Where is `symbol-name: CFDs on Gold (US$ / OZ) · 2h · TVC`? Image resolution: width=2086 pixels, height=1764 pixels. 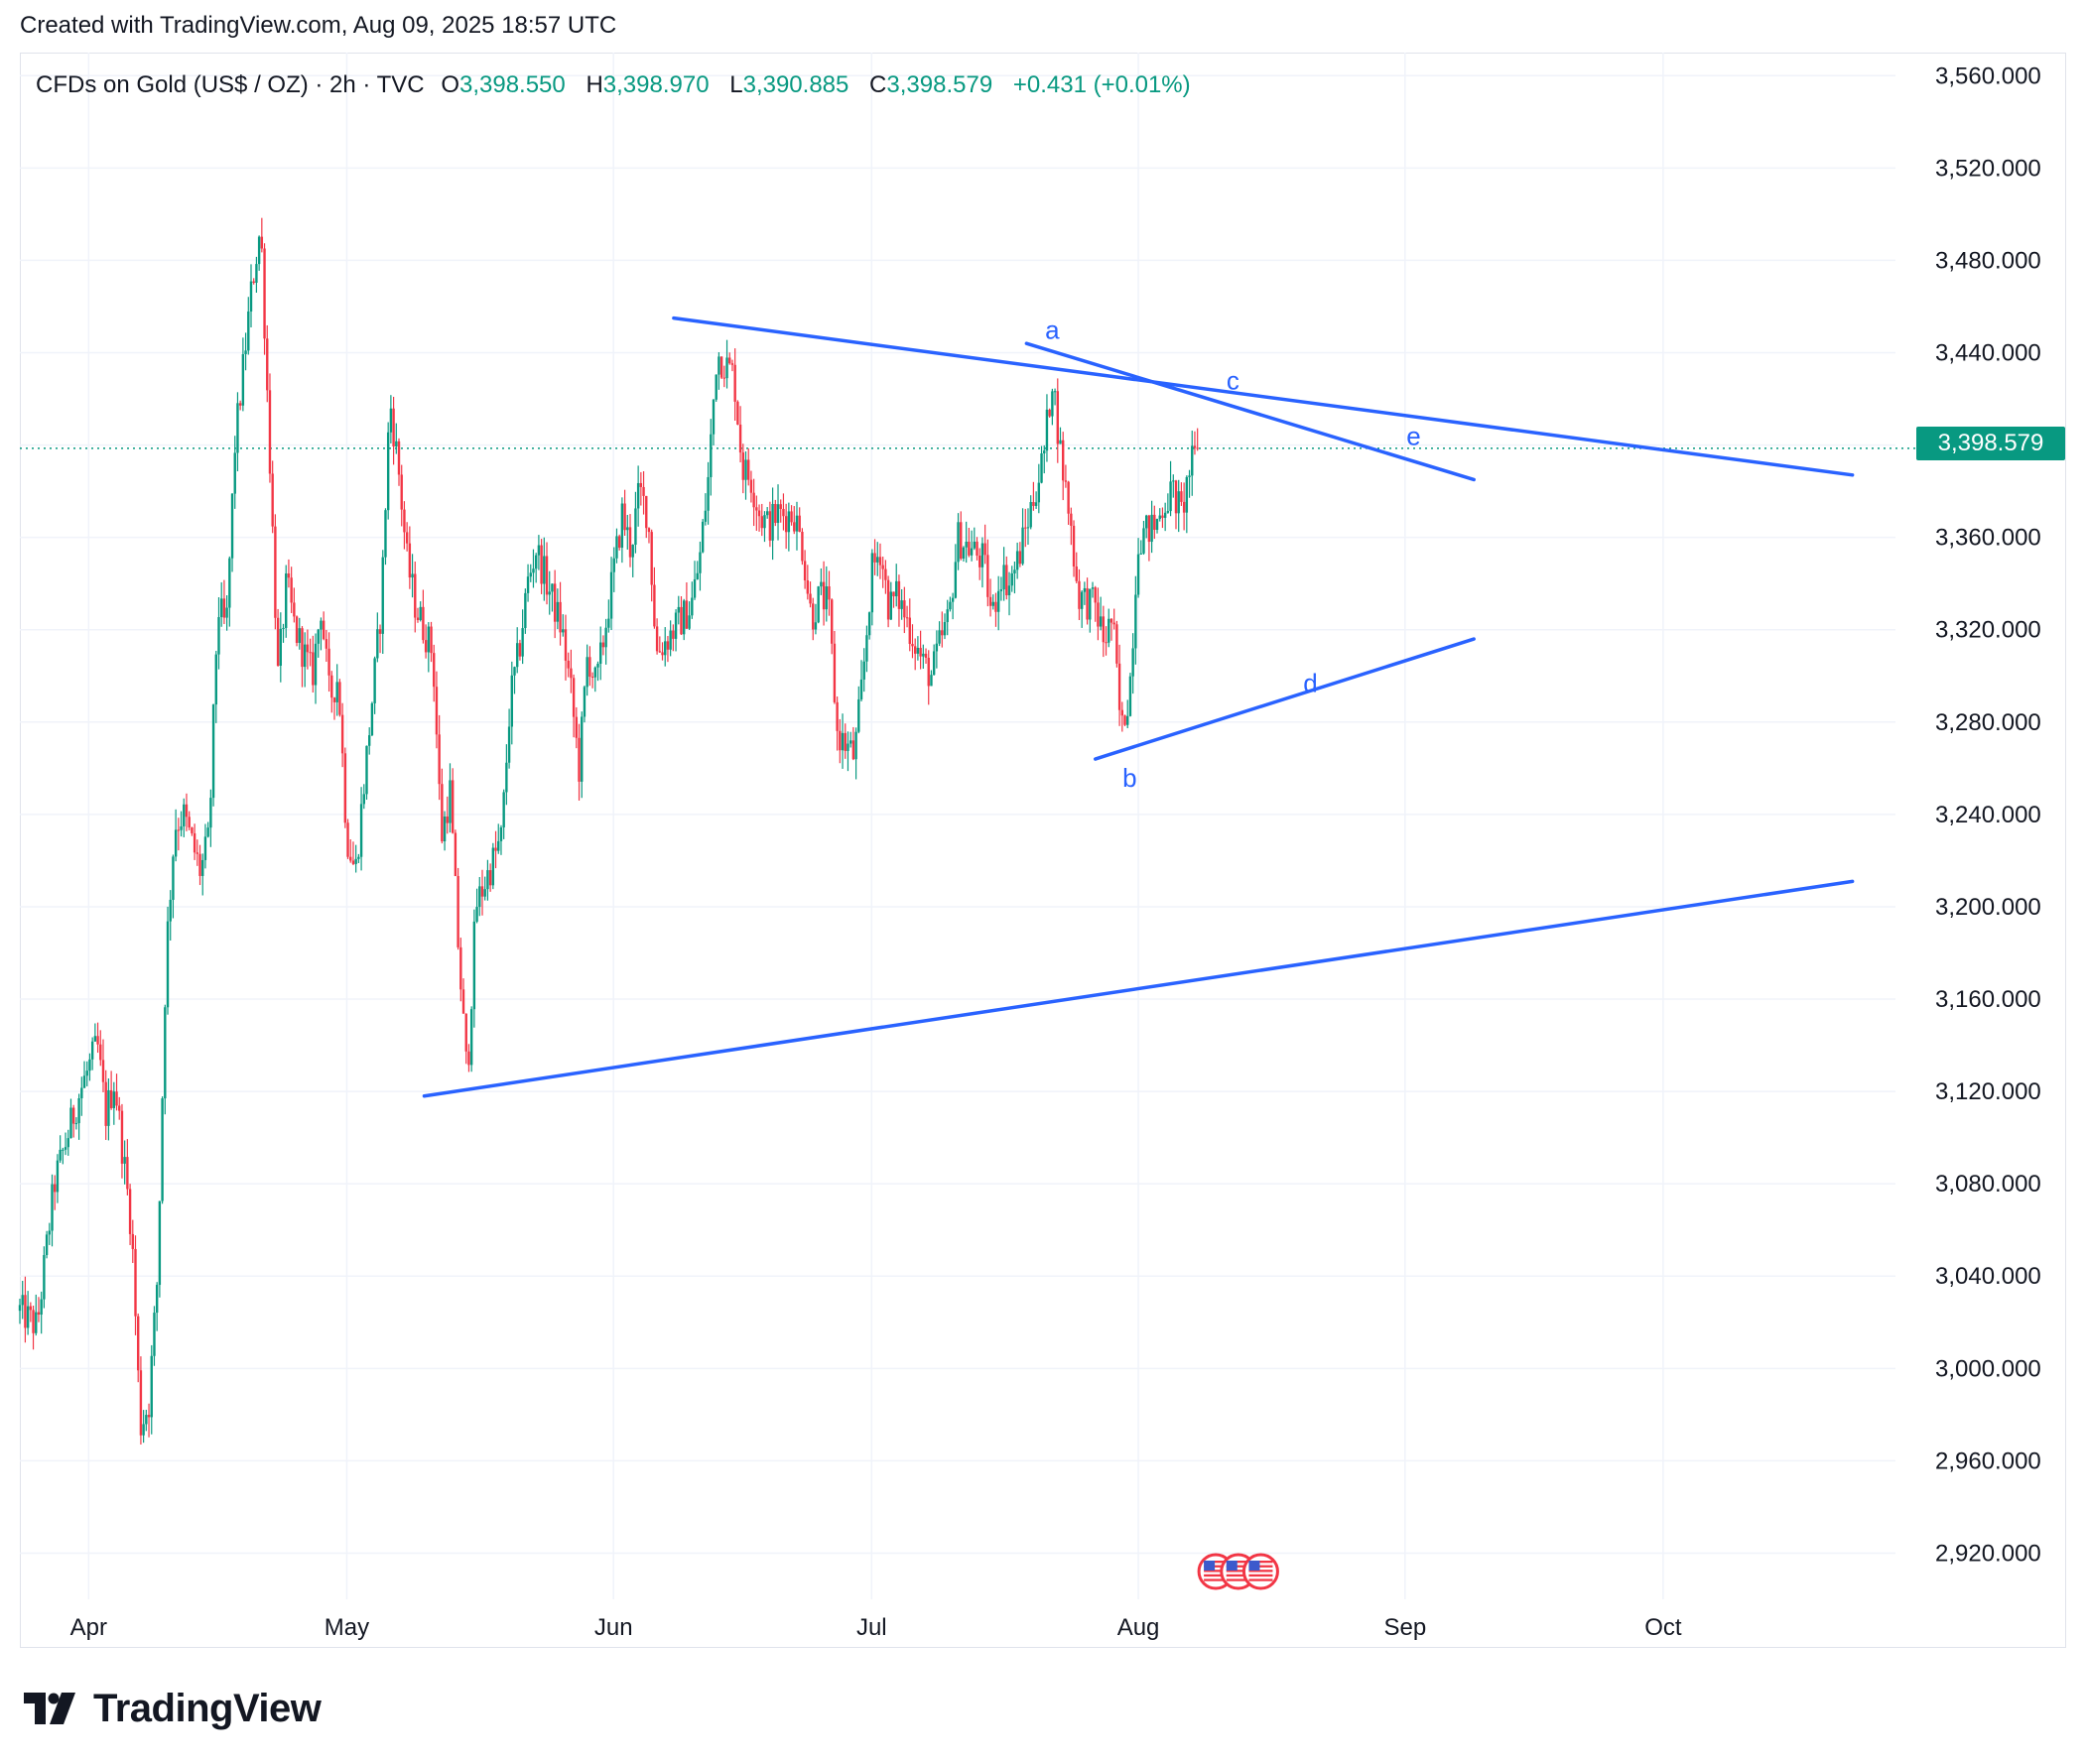 symbol-name: CFDs on Gold (US$ / OZ) · 2h · TVC is located at coordinates (230, 84).